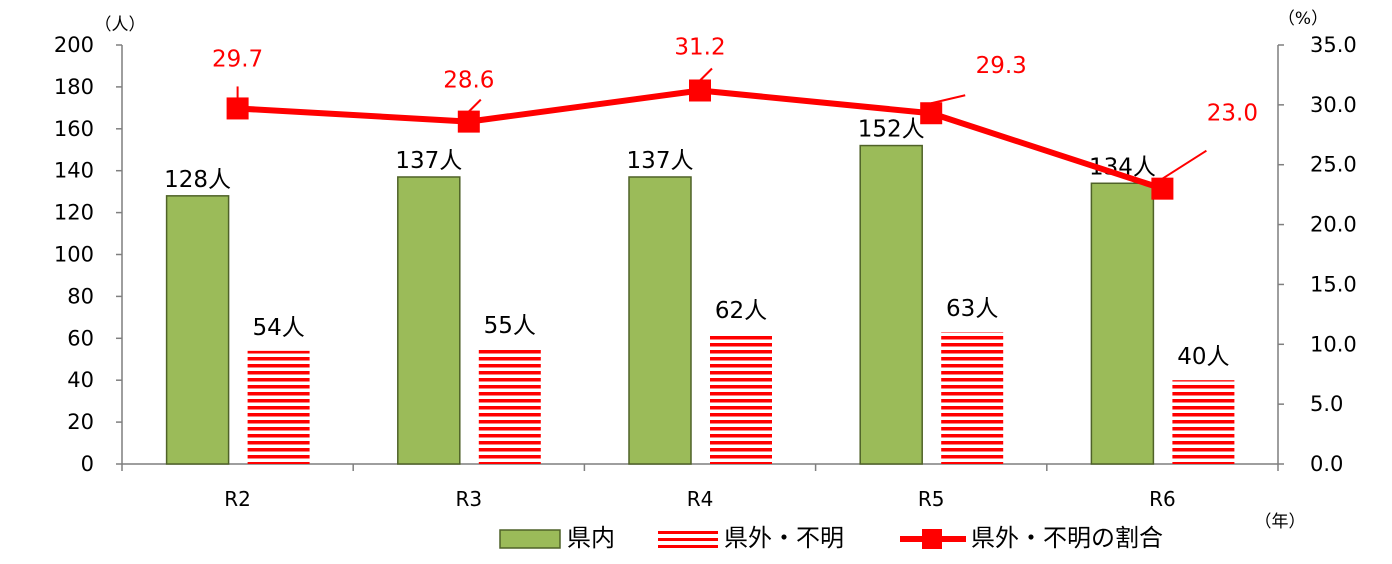  I want to click on left-tick-label: 60, so click(80, 338).